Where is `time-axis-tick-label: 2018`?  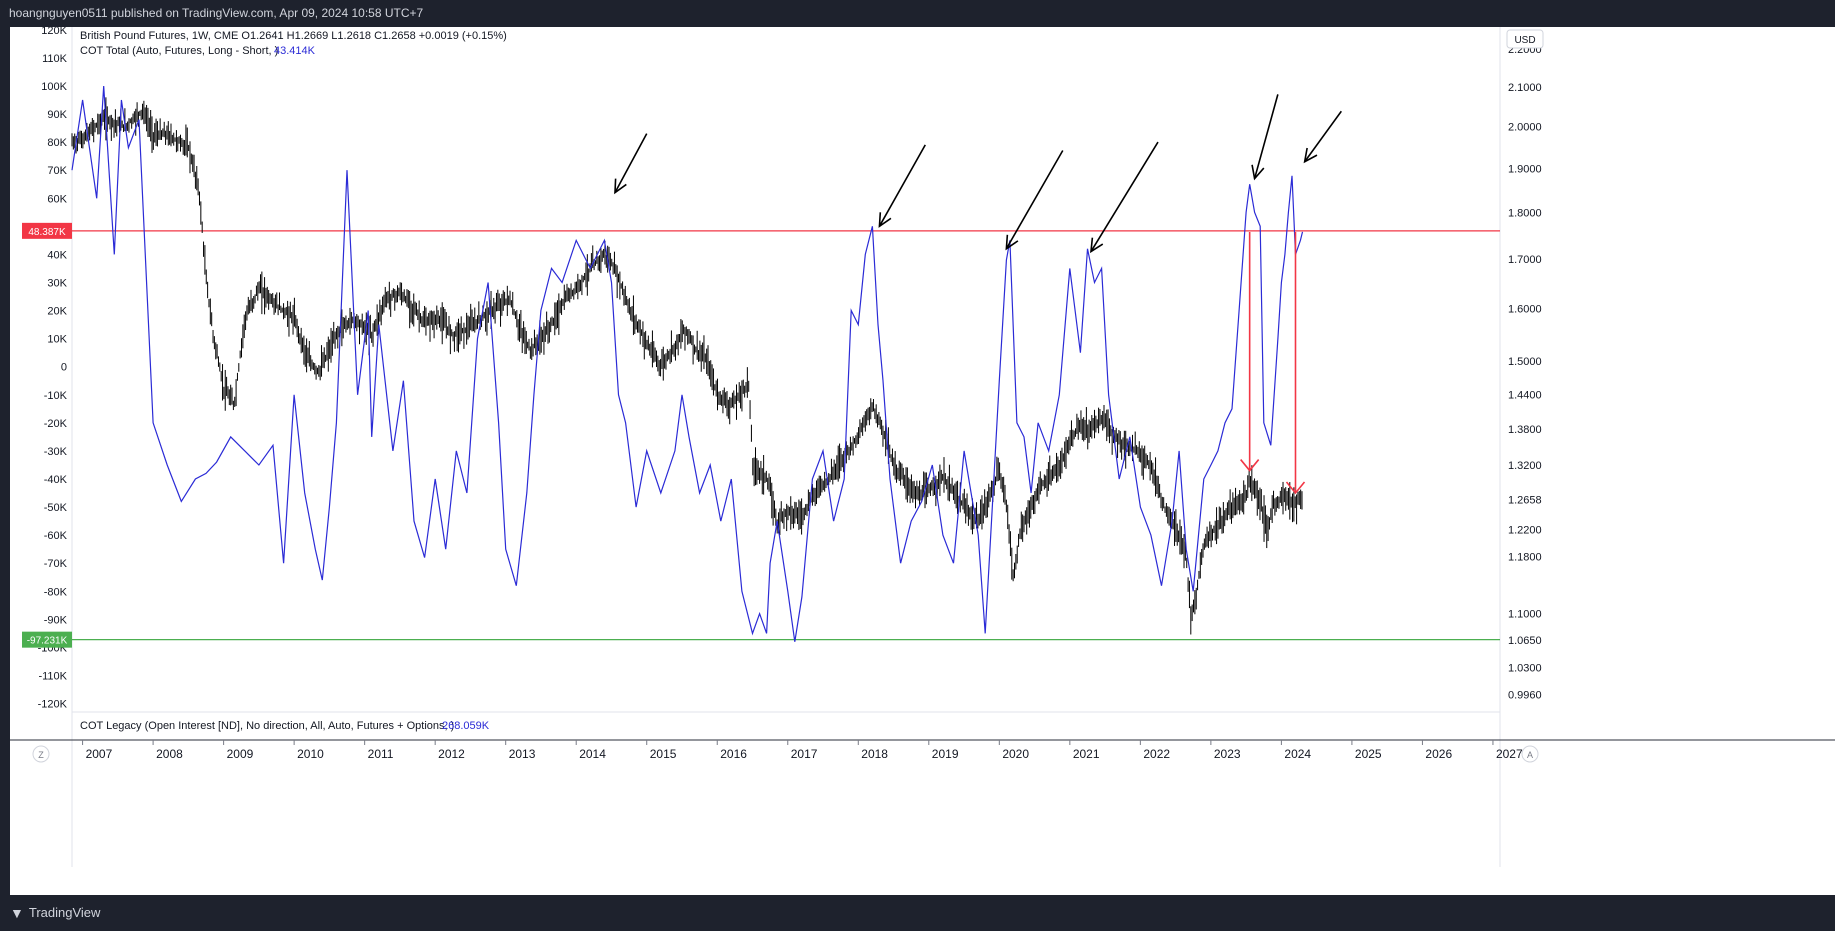
time-axis-tick-label: 2018 is located at coordinates (874, 754).